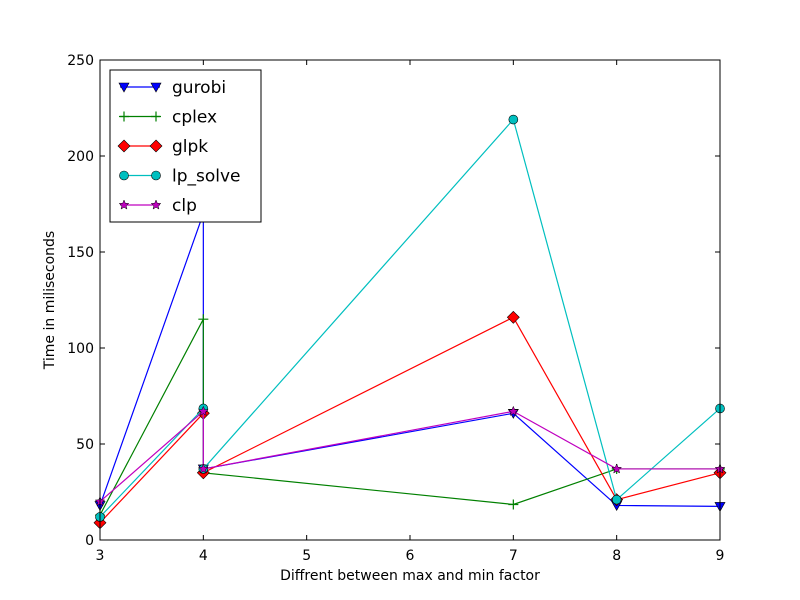 This screenshot has height=600, width=800. Describe the element at coordinates (616, 556) in the screenshot. I see `x-tick-label-8: 8` at that location.